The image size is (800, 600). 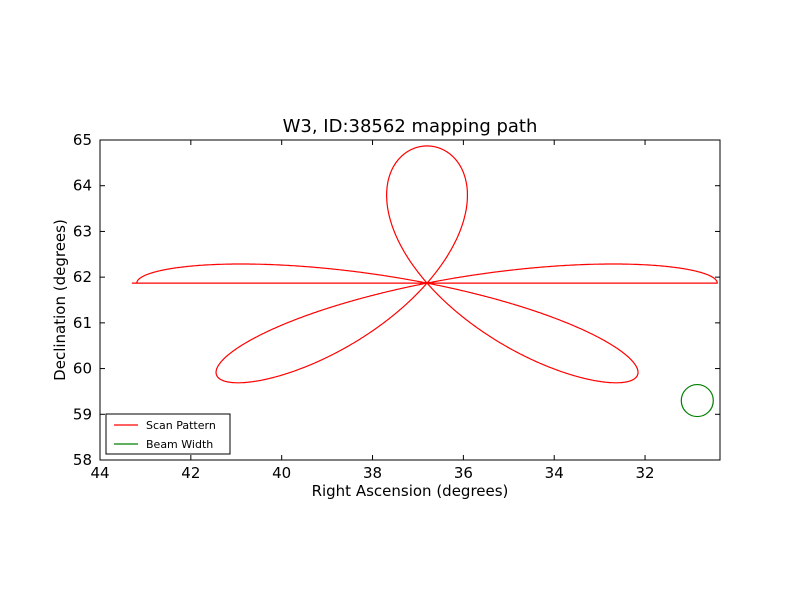 I want to click on y-tick-label: 60, so click(x=82, y=369).